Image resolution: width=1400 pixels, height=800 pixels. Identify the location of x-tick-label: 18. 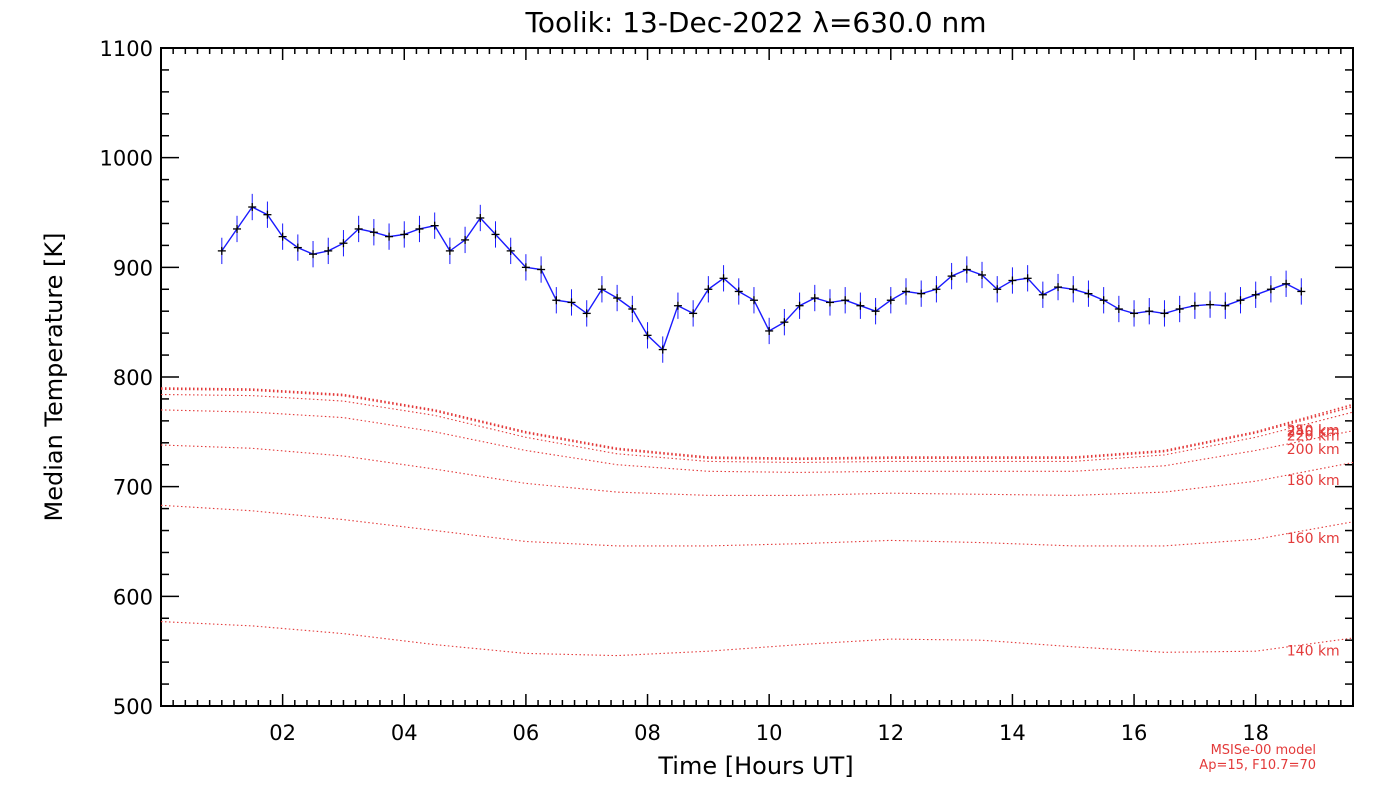
(1255, 733).